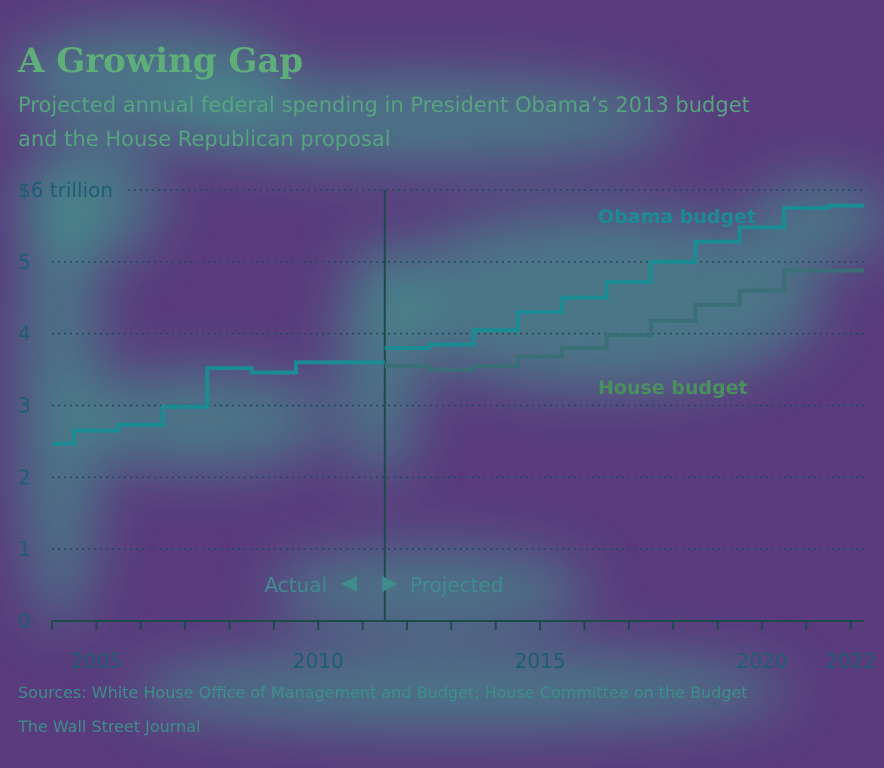  Describe the element at coordinates (24, 334) in the screenshot. I see `y-tick-label-4: 4` at that location.